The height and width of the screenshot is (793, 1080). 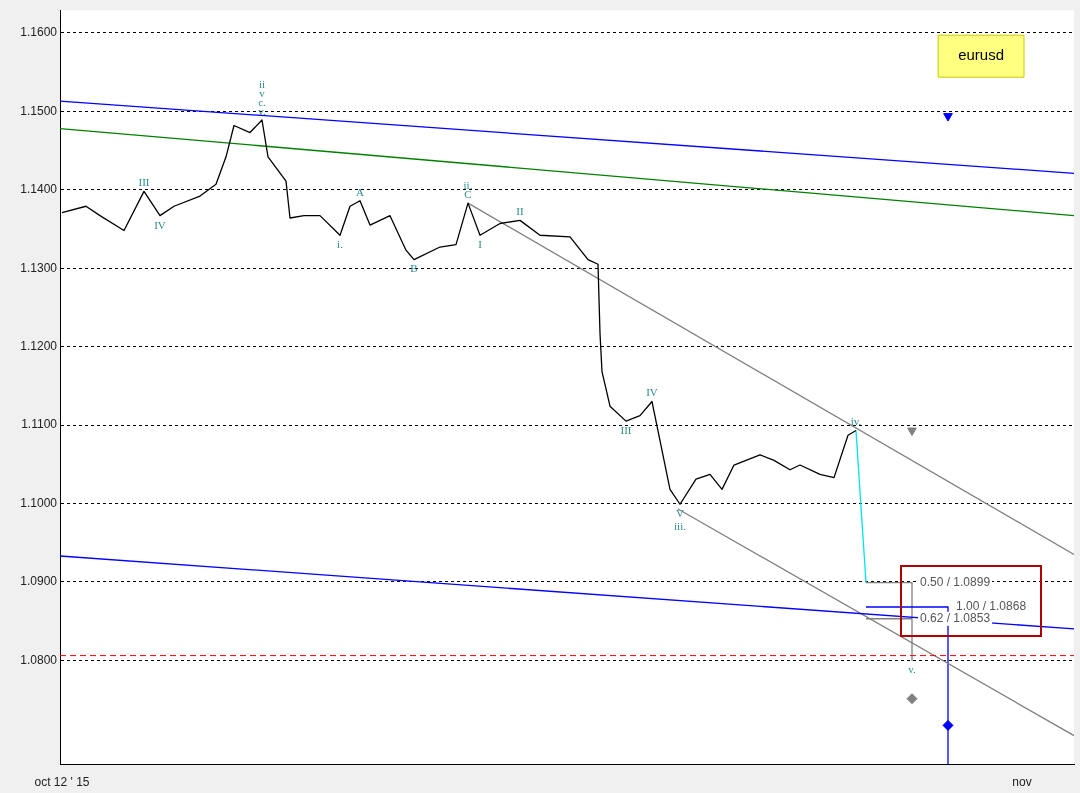 What do you see at coordinates (39, 267) in the screenshot?
I see `y-tick-label: 1.1300` at bounding box center [39, 267].